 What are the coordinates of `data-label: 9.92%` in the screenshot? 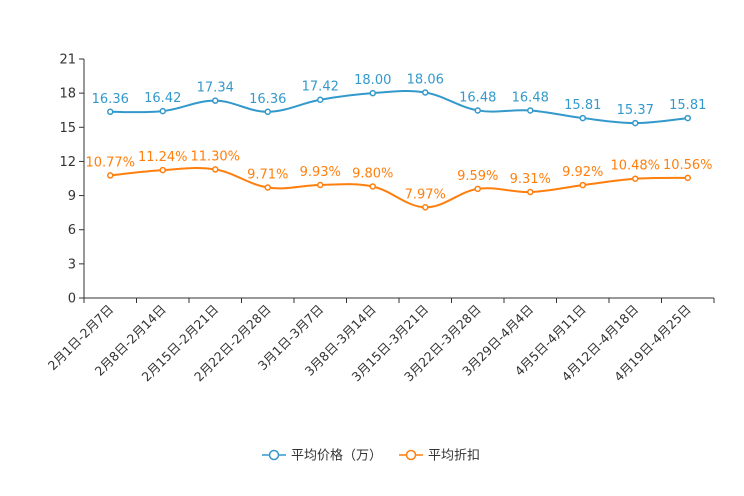 It's located at (582, 172).